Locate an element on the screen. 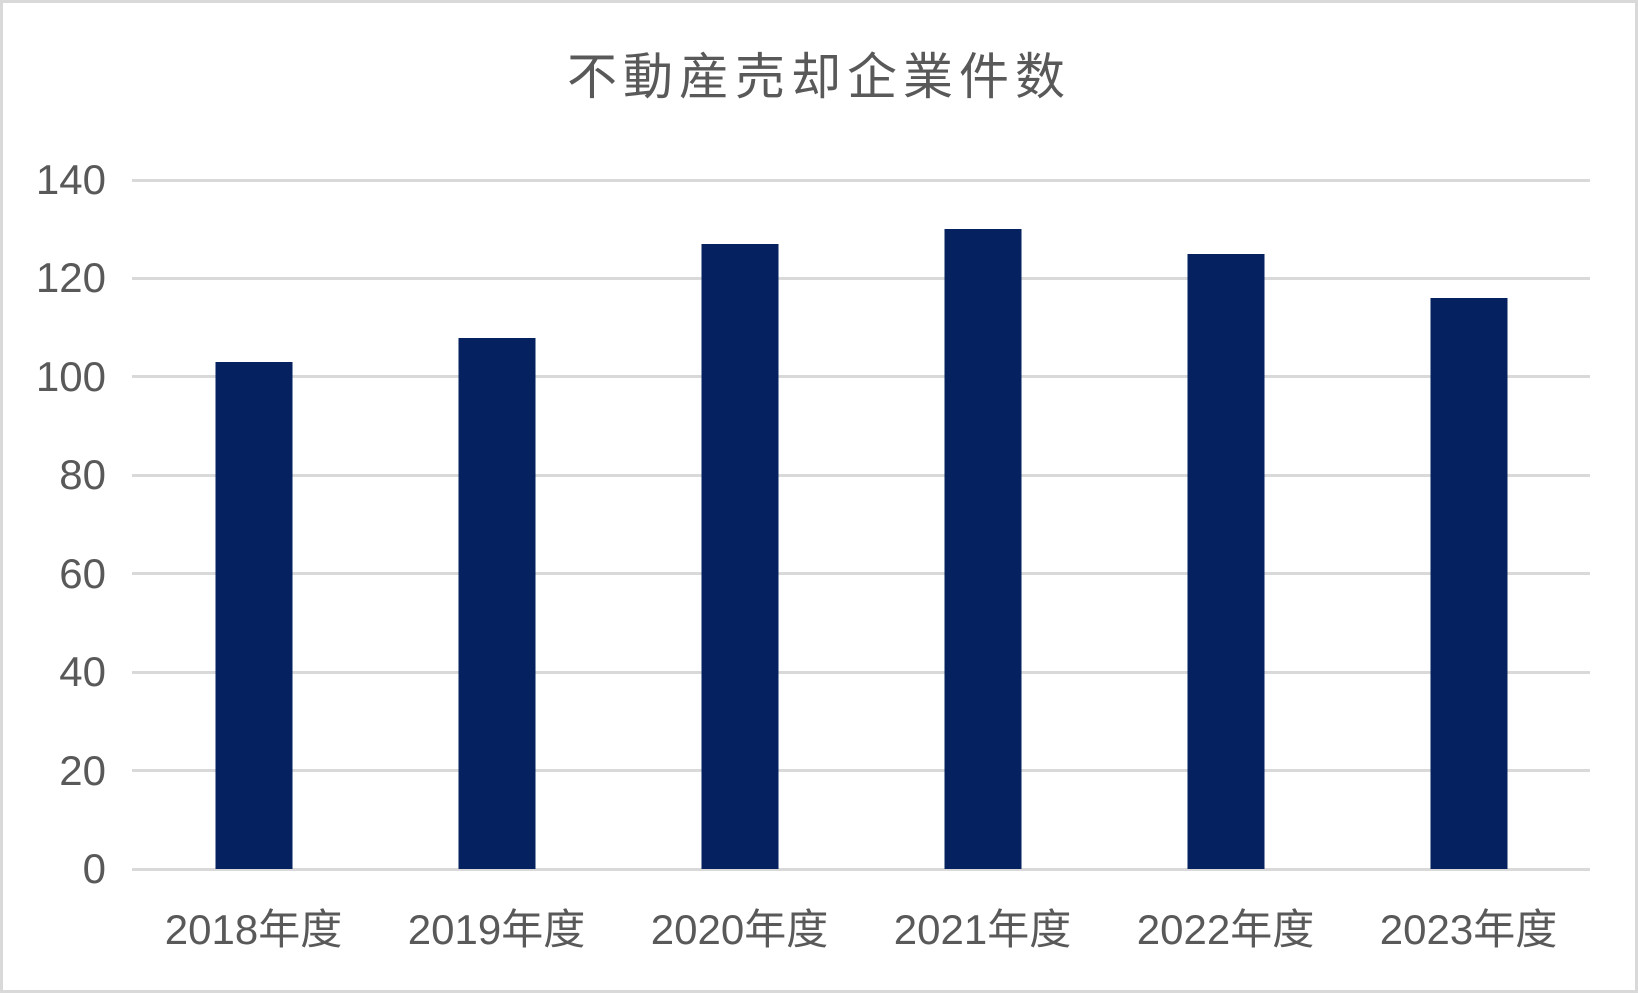 This screenshot has width=1638, height=993. x-axis-tick-label-2021年度: 2021年度 is located at coordinates (982, 929).